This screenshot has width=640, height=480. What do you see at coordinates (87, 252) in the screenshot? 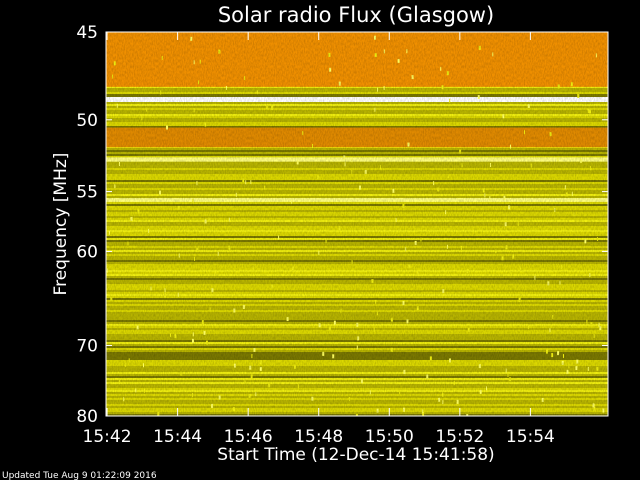
I see `y-tick-label: 60` at bounding box center [87, 252].